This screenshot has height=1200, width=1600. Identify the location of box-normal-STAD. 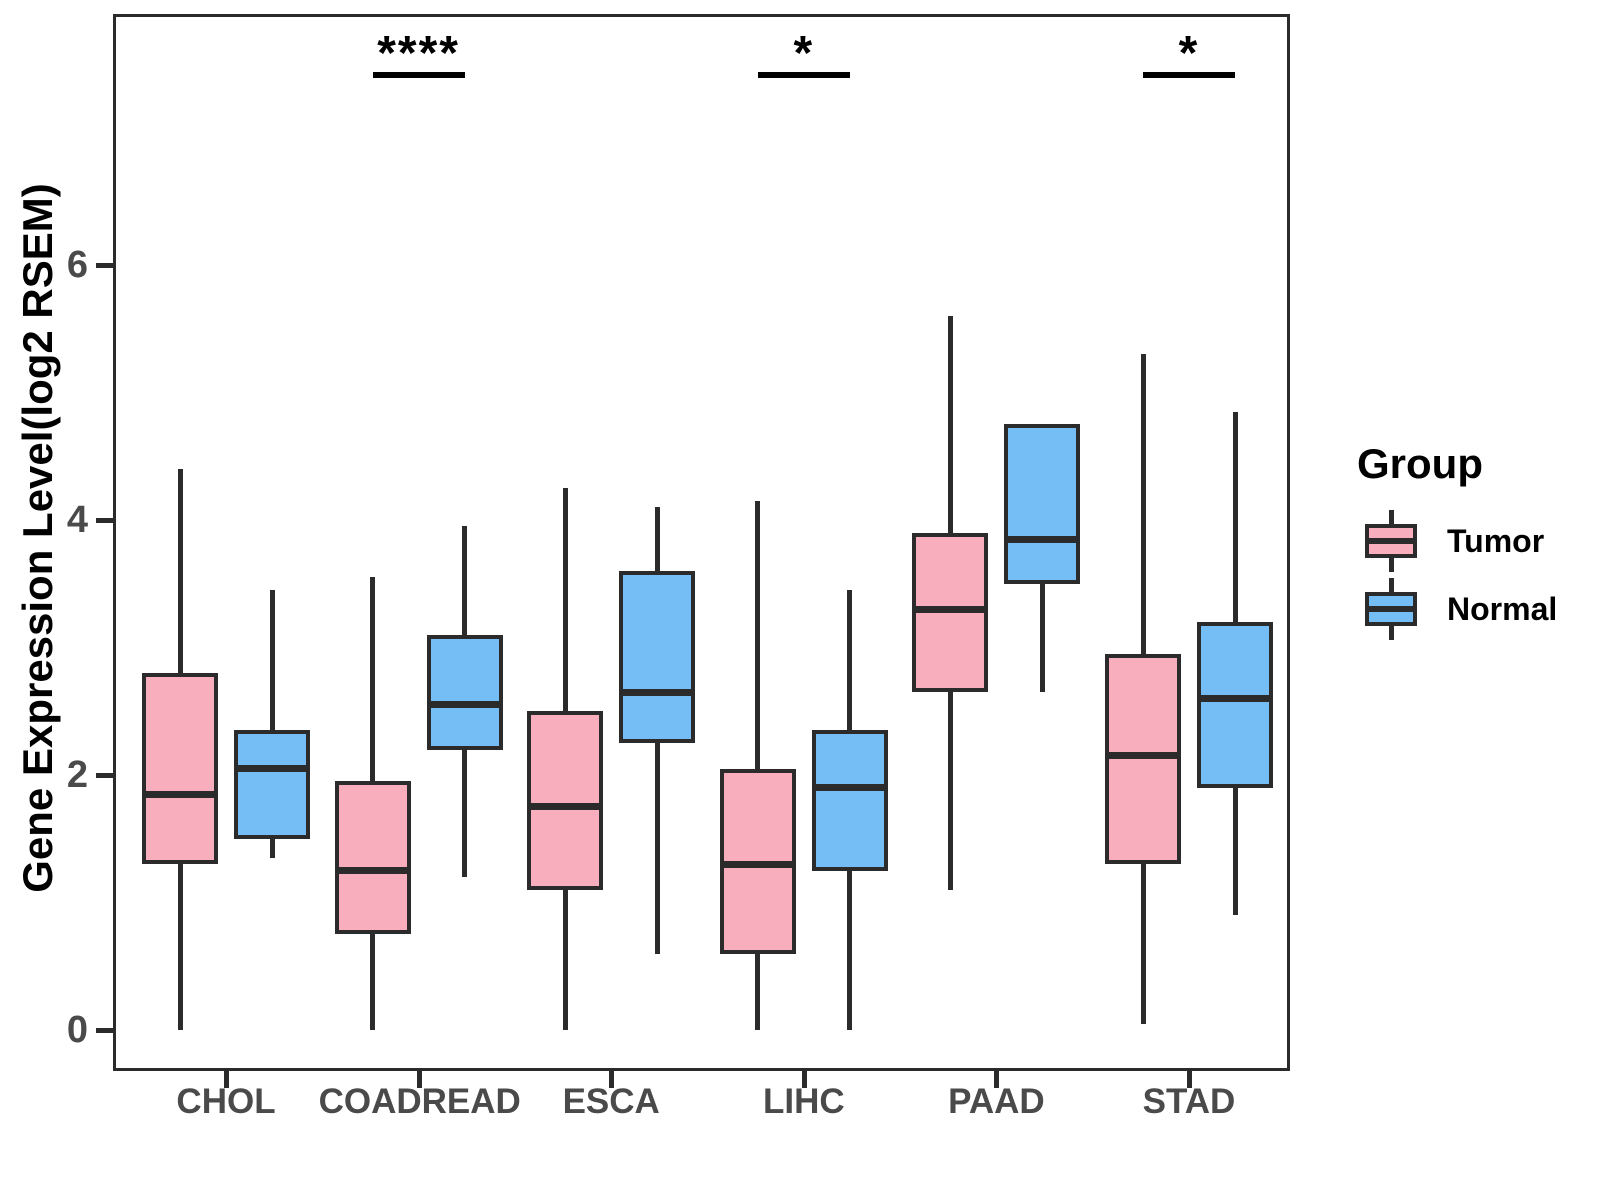
(1235, 705).